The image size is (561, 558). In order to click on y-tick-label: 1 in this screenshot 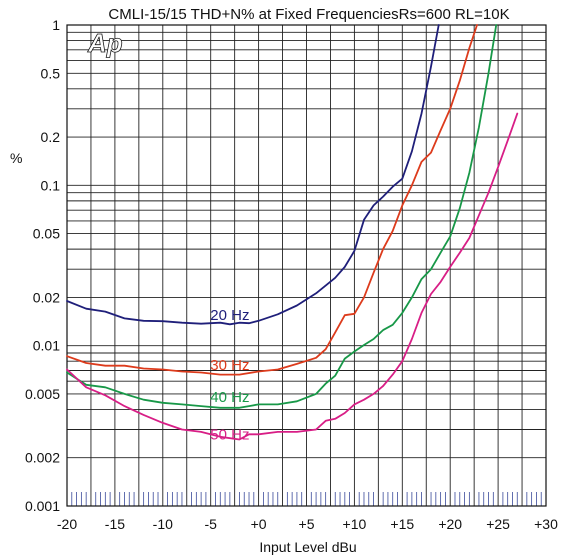, I will do `click(56, 25)`.